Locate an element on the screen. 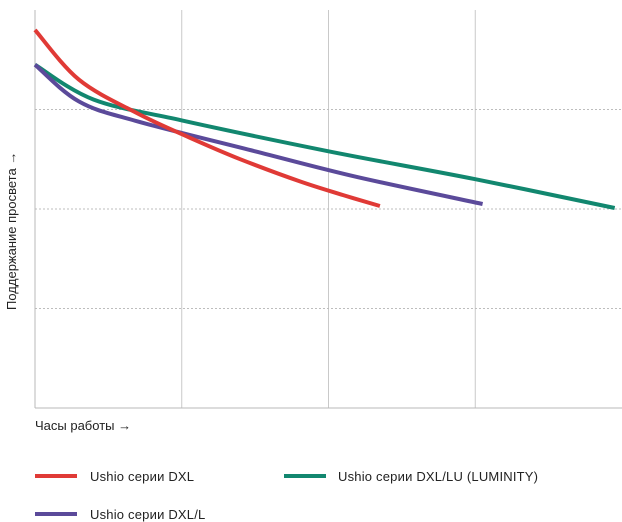  legend-item-1: Ushio серии DXL/LU (LUMINITY) is located at coordinates (411, 476).